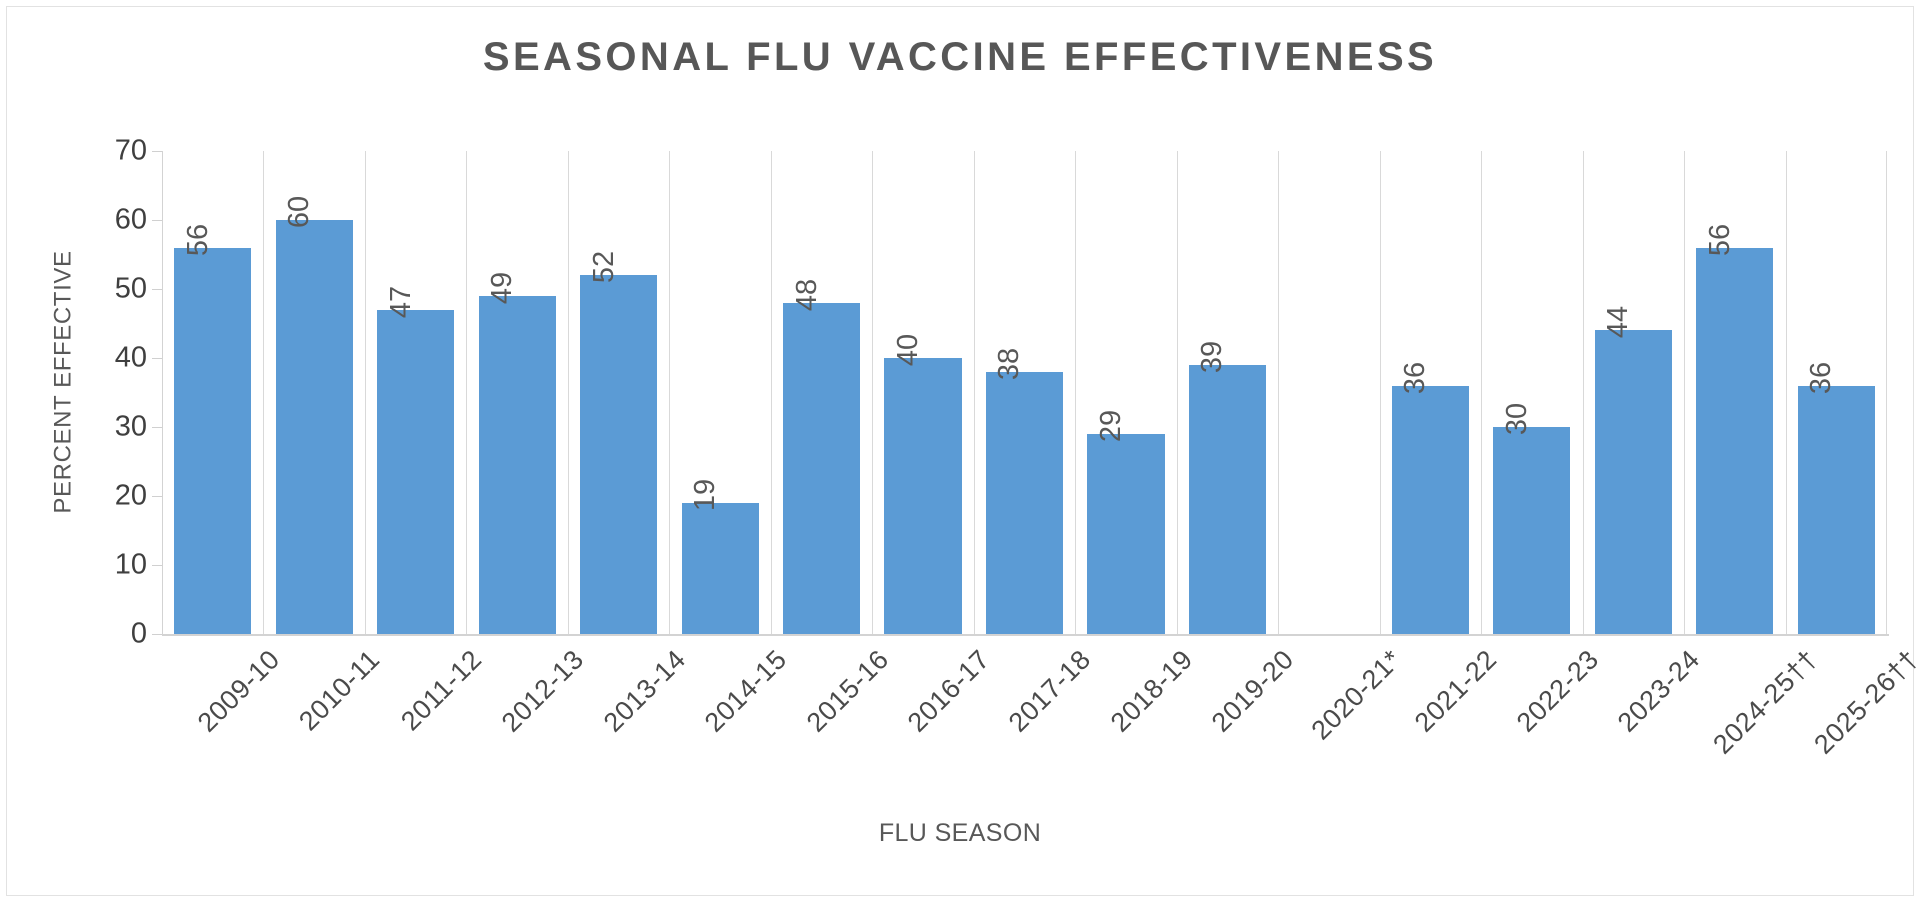 The image size is (1920, 902). I want to click on x-axis-label-slot: 2023-24, so click(1644, 720).